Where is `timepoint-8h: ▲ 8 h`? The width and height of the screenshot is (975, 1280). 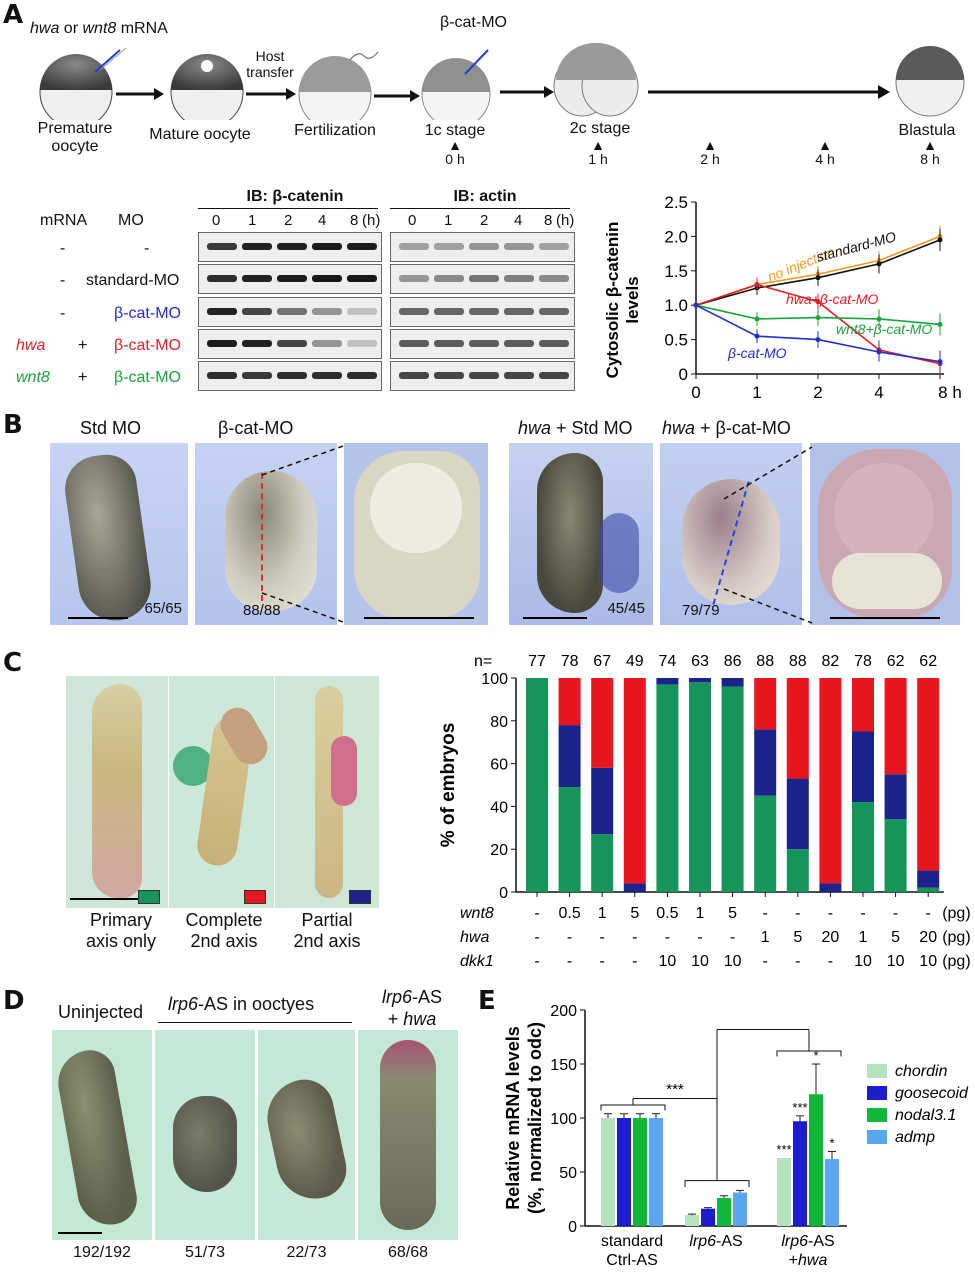 timepoint-8h: ▲ 8 h is located at coordinates (930, 152).